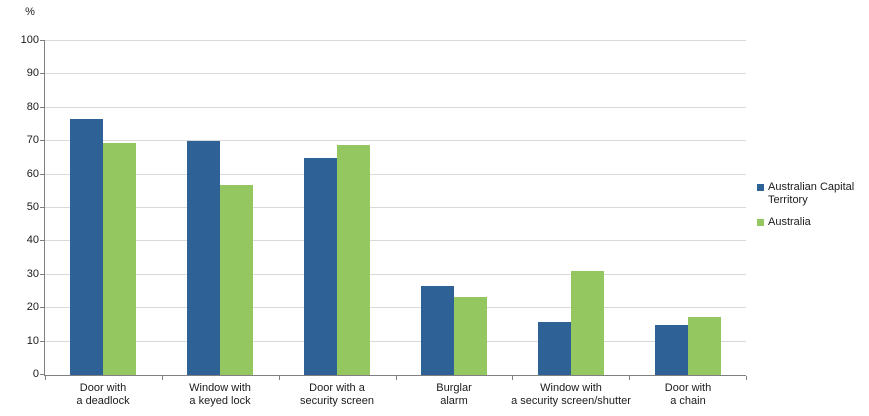 The image size is (869, 416). Describe the element at coordinates (688, 394) in the screenshot. I see `x-axis-category-label: Door with a chain` at that location.